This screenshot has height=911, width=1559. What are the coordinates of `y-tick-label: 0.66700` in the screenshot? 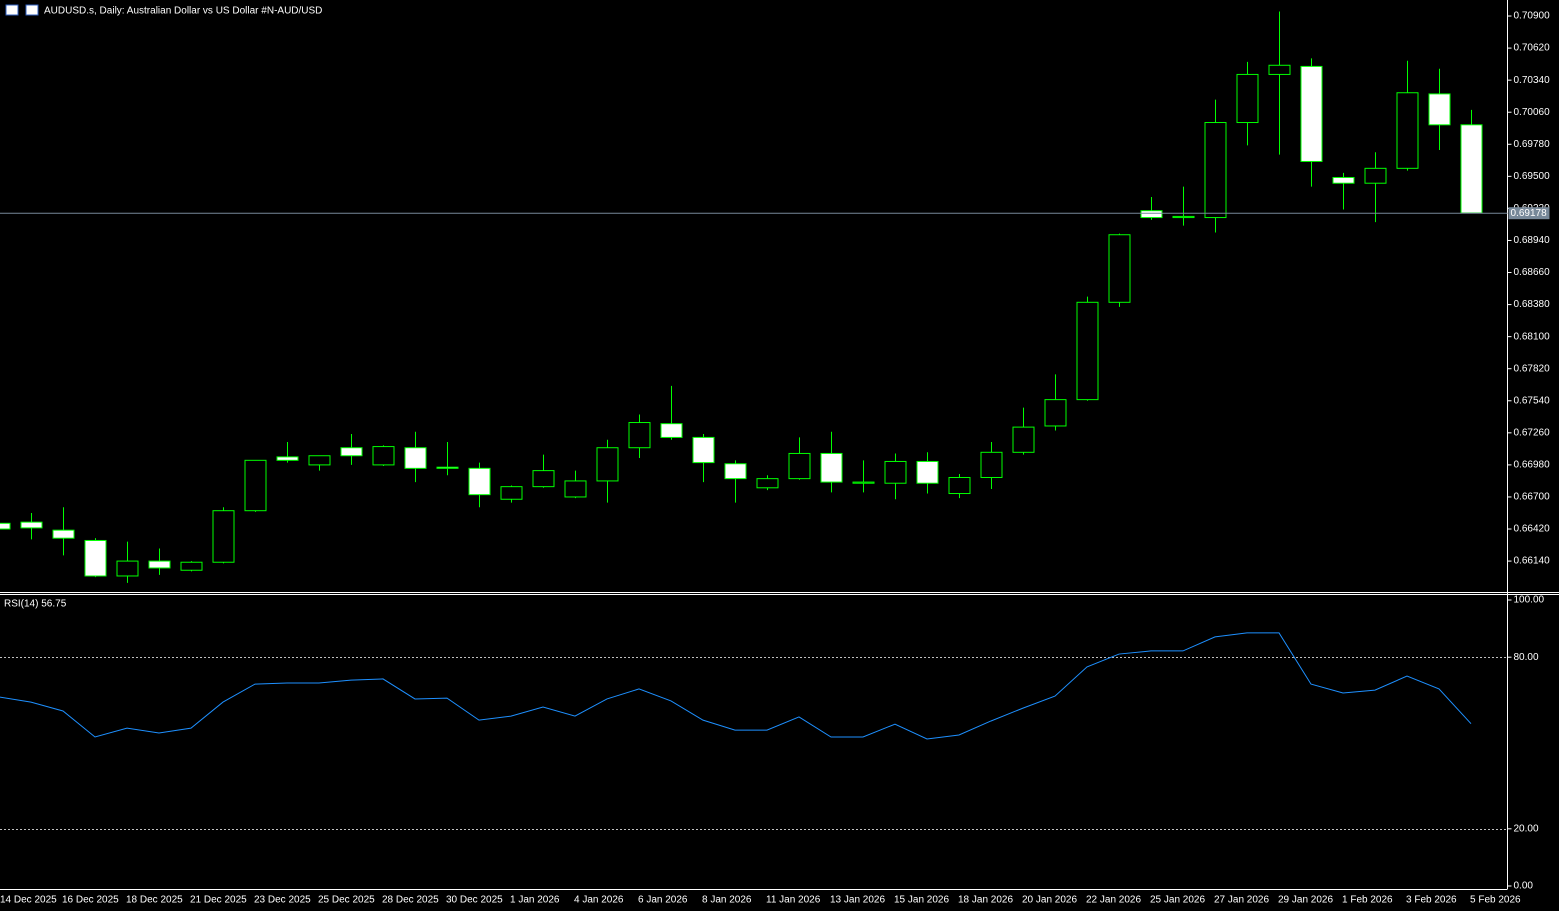 It's located at (1532, 497).